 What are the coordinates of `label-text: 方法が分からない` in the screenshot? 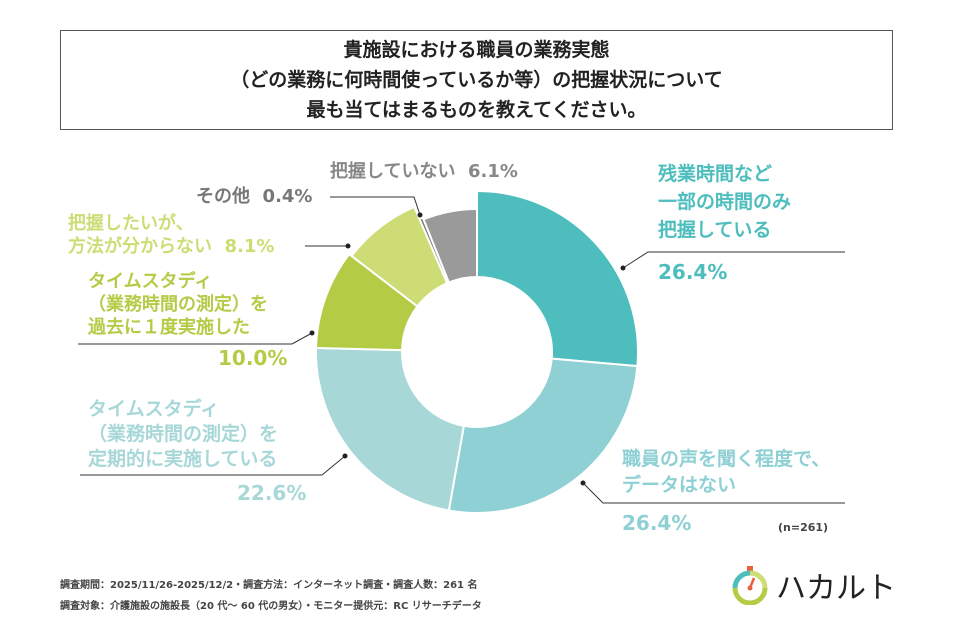 It's located at (140, 246).